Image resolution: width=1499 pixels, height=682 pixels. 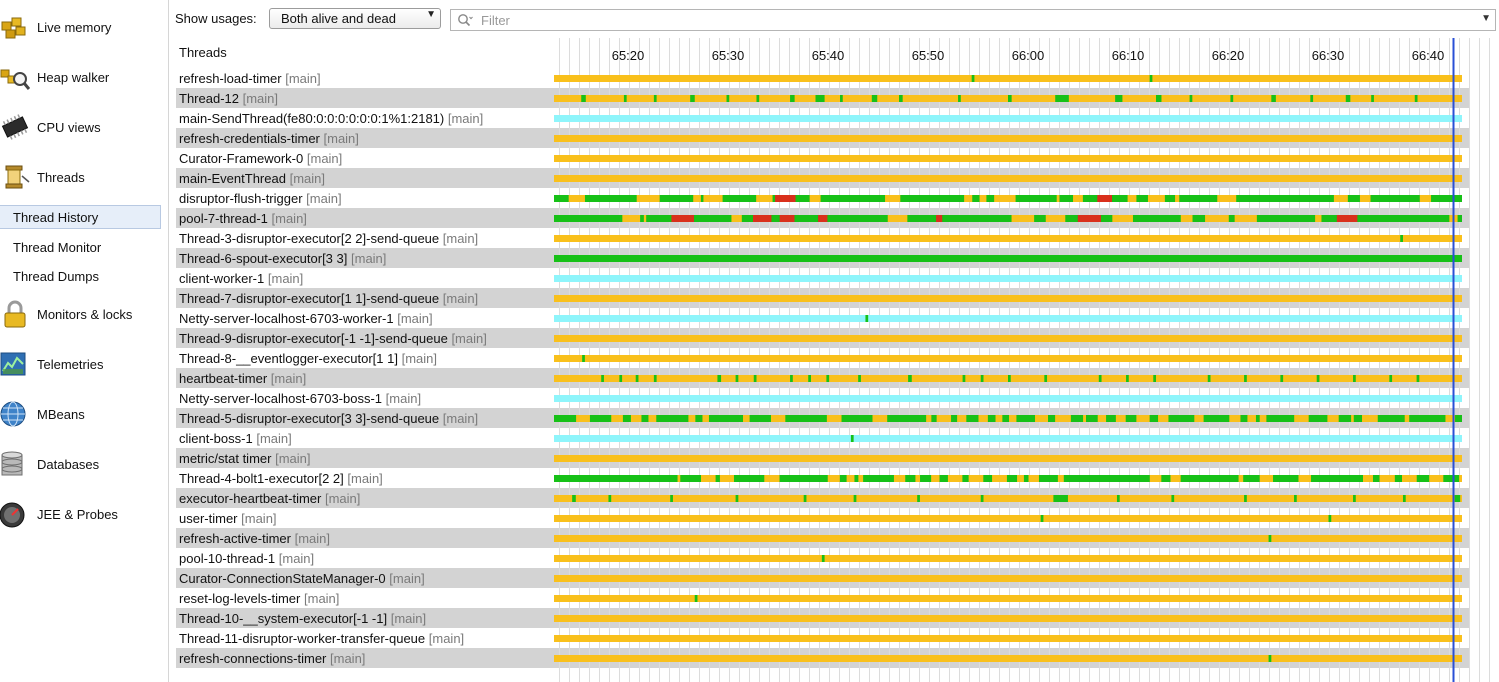 What do you see at coordinates (17, 177) in the screenshot?
I see `threads-icon` at bounding box center [17, 177].